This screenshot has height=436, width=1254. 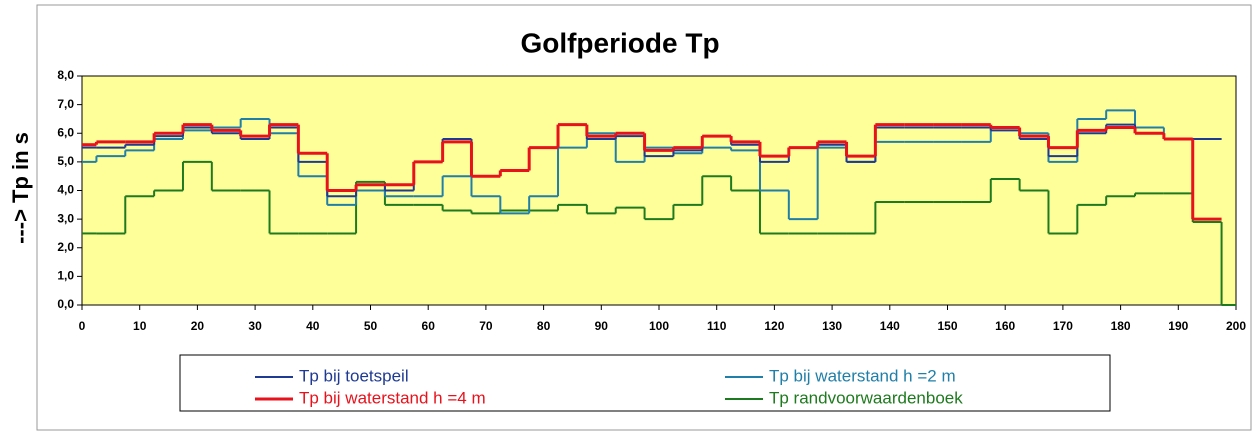 I want to click on y-tick-label: 5,0, so click(x=65, y=161).